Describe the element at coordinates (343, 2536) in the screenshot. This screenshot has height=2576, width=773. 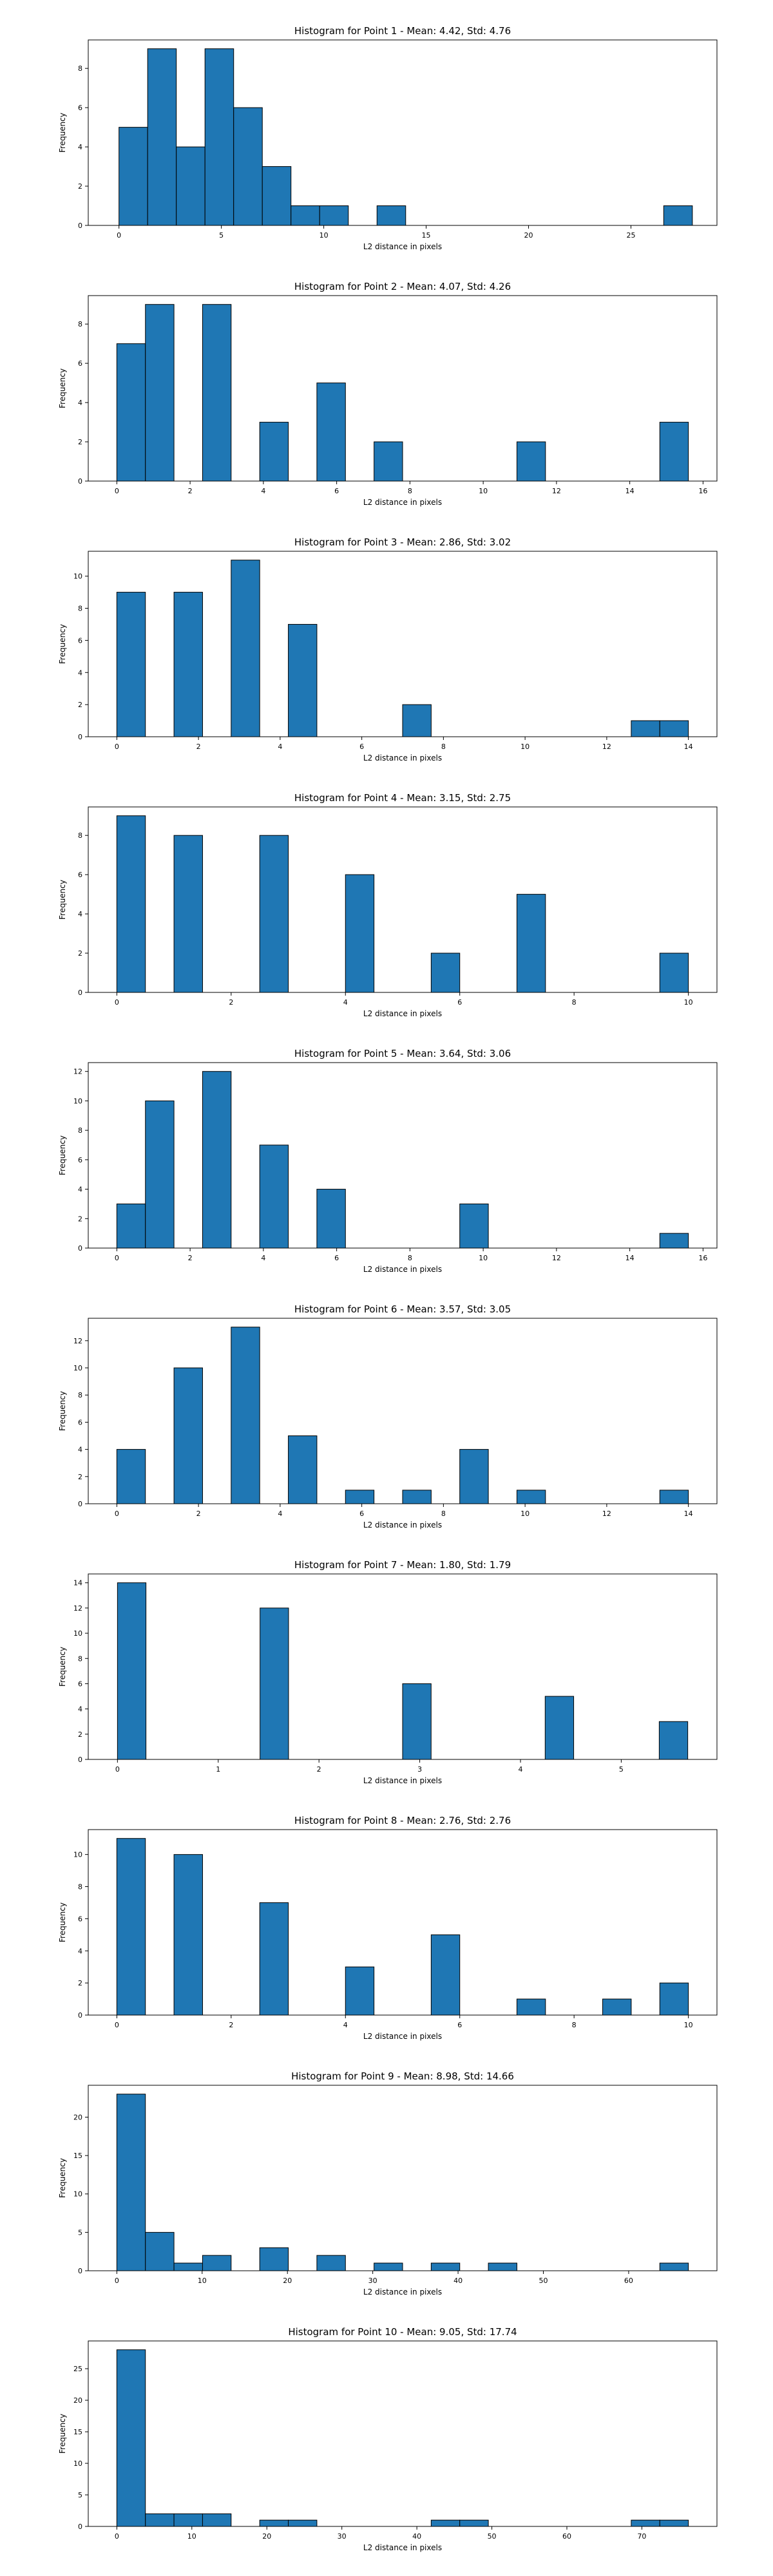
I see `x-tick-label: 30` at that location.